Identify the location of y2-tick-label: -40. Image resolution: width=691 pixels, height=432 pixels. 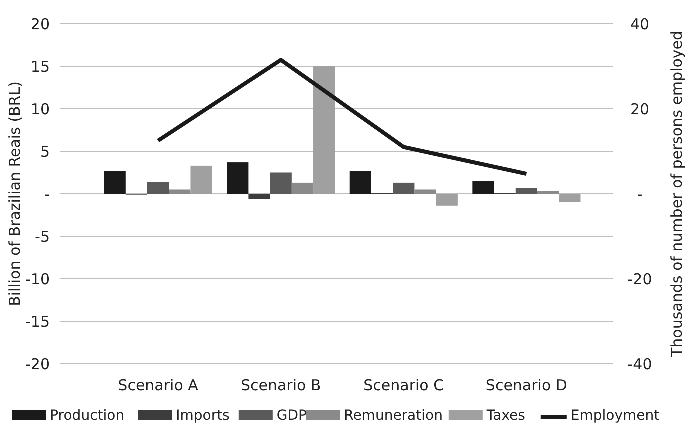
(640, 364).